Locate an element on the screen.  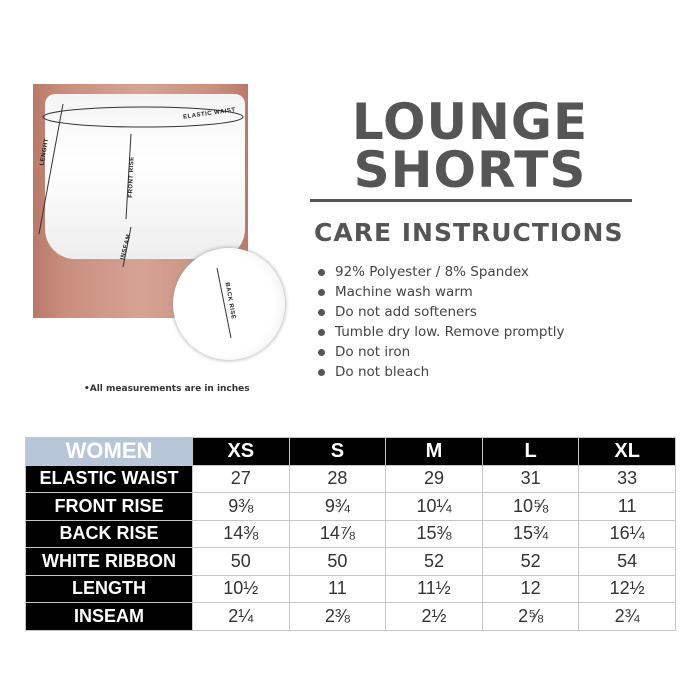
table-cell: 2⅜ is located at coordinates (337, 616).